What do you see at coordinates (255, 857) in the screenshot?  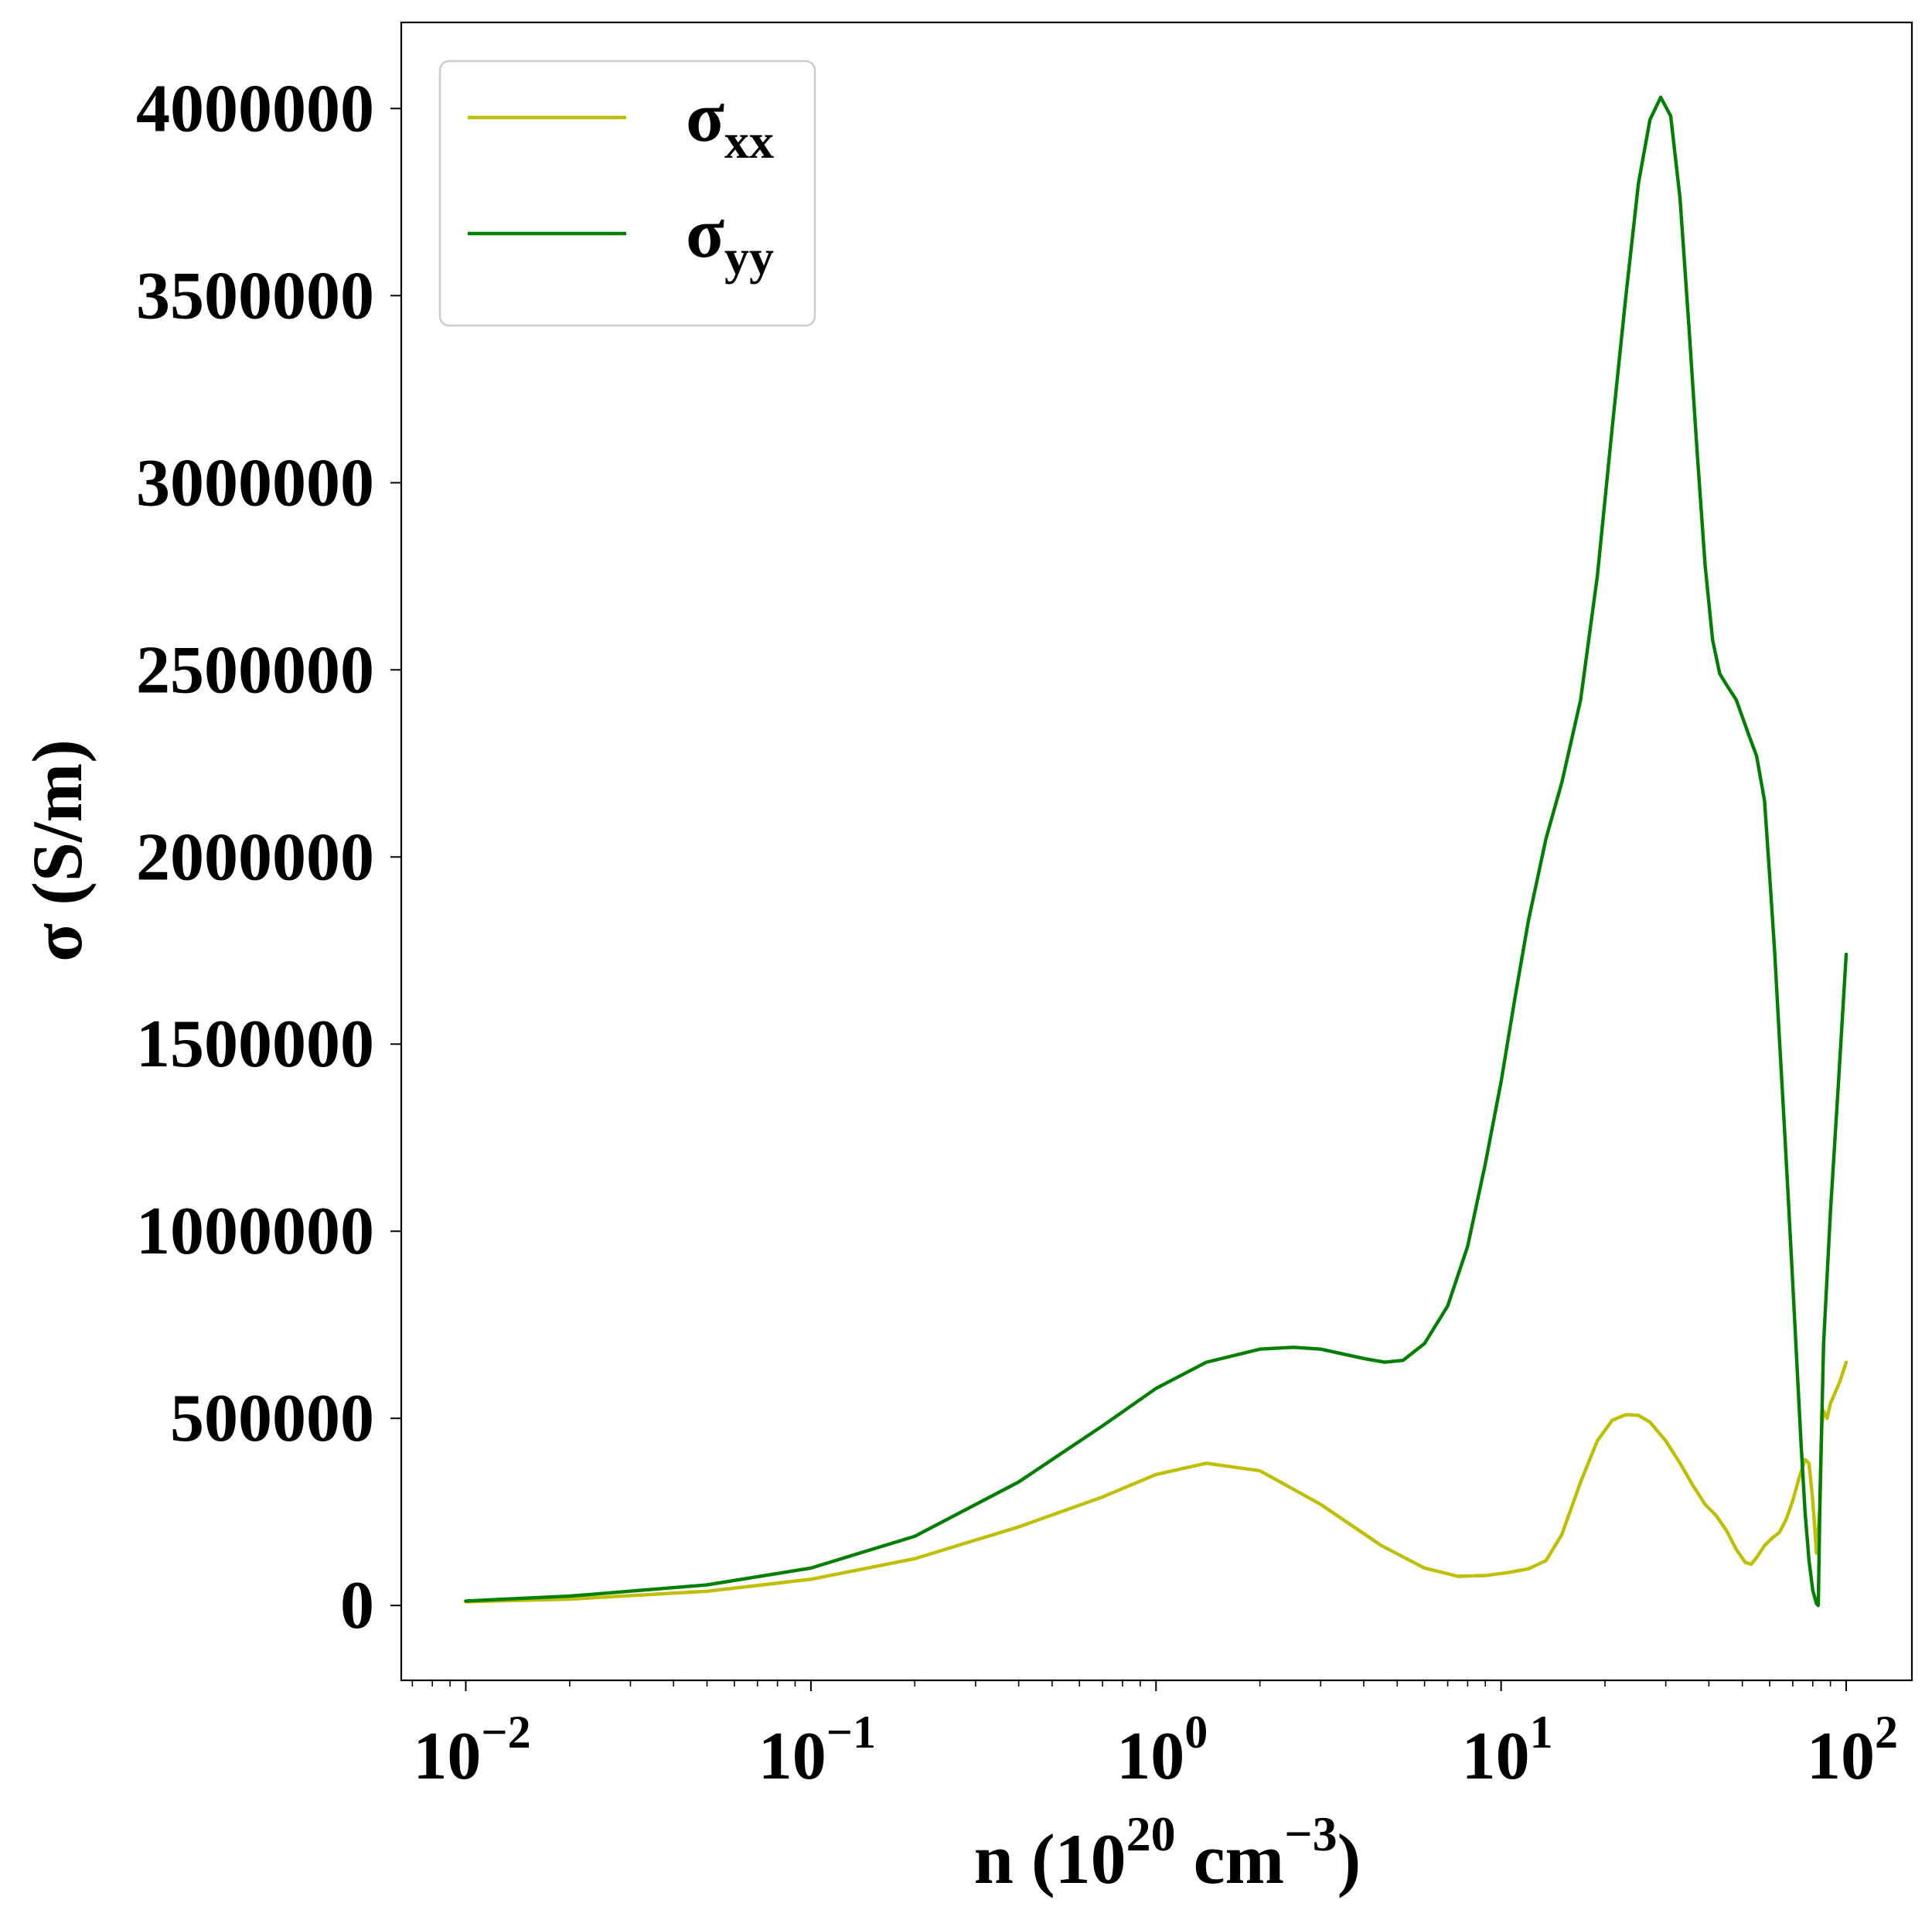 I see `y-tick-label: 2000000` at bounding box center [255, 857].